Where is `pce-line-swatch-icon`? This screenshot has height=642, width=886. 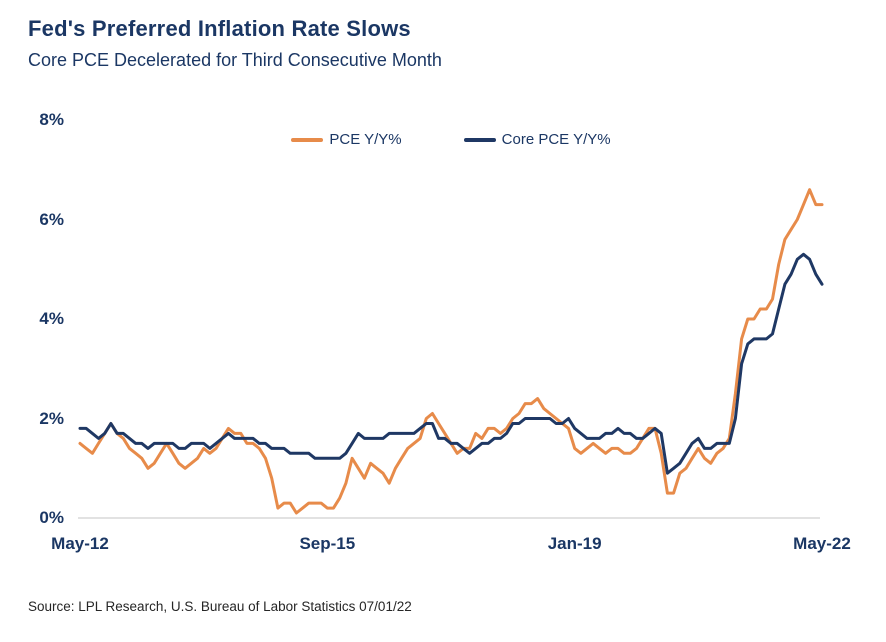 pce-line-swatch-icon is located at coordinates (307, 139).